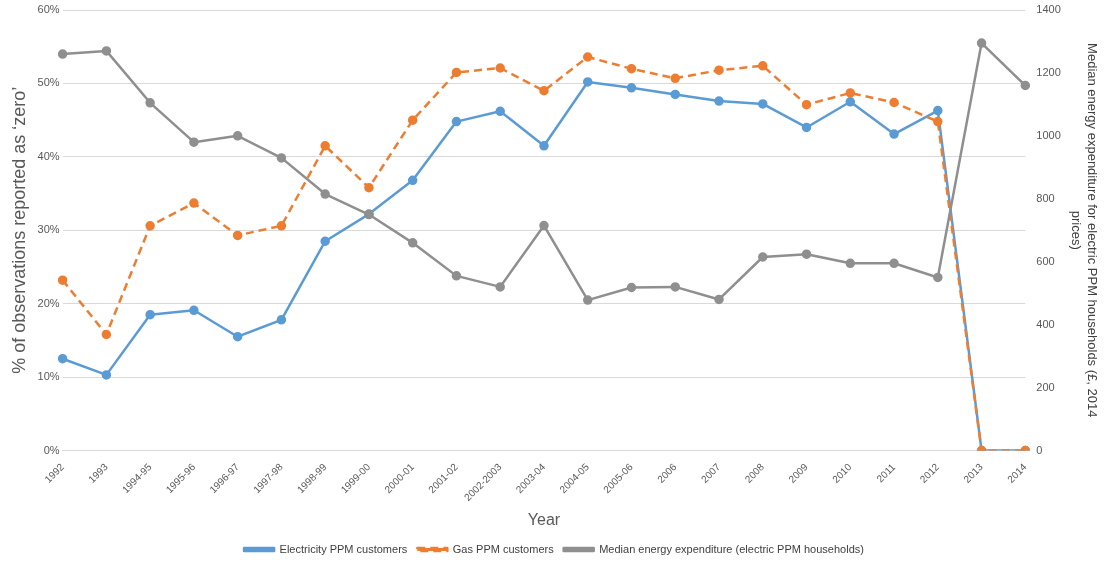 This screenshot has width=1108, height=570. I want to click on x-axis-title: Year, so click(544, 519).